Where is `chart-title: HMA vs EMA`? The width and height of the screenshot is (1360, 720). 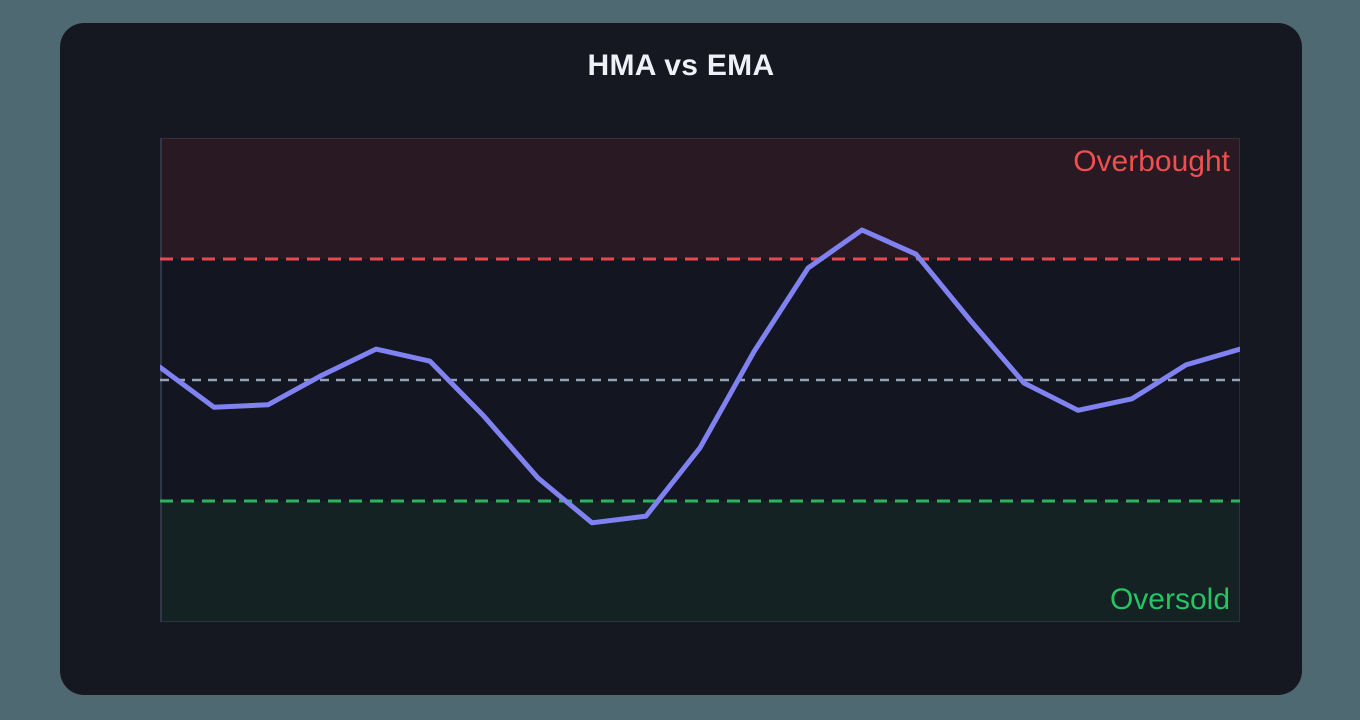 chart-title: HMA vs EMA is located at coordinates (681, 65).